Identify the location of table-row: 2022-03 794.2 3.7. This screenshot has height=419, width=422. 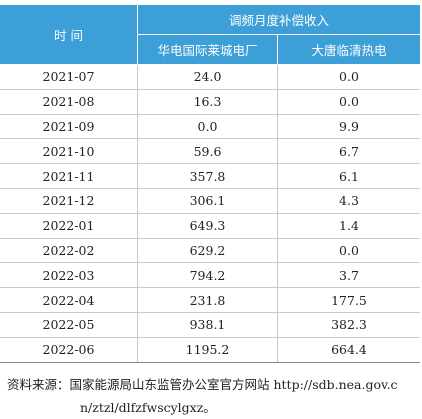
(210, 275).